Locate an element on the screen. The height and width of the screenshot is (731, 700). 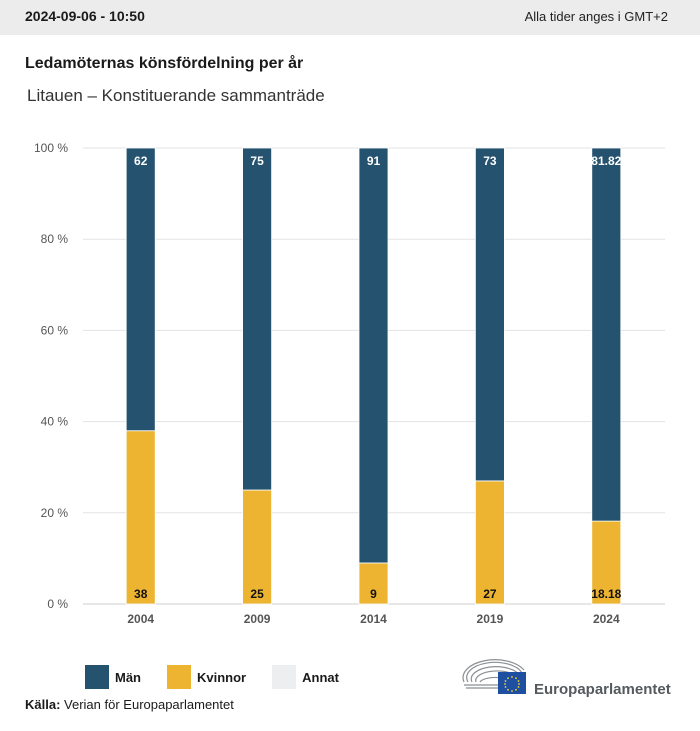
data-label-women: 25 is located at coordinates (257, 594).